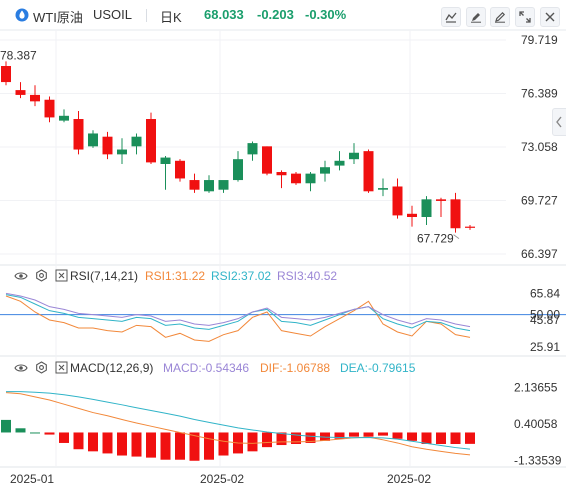 This screenshot has width=566, height=491. I want to click on header-divider, so click(146, 15).